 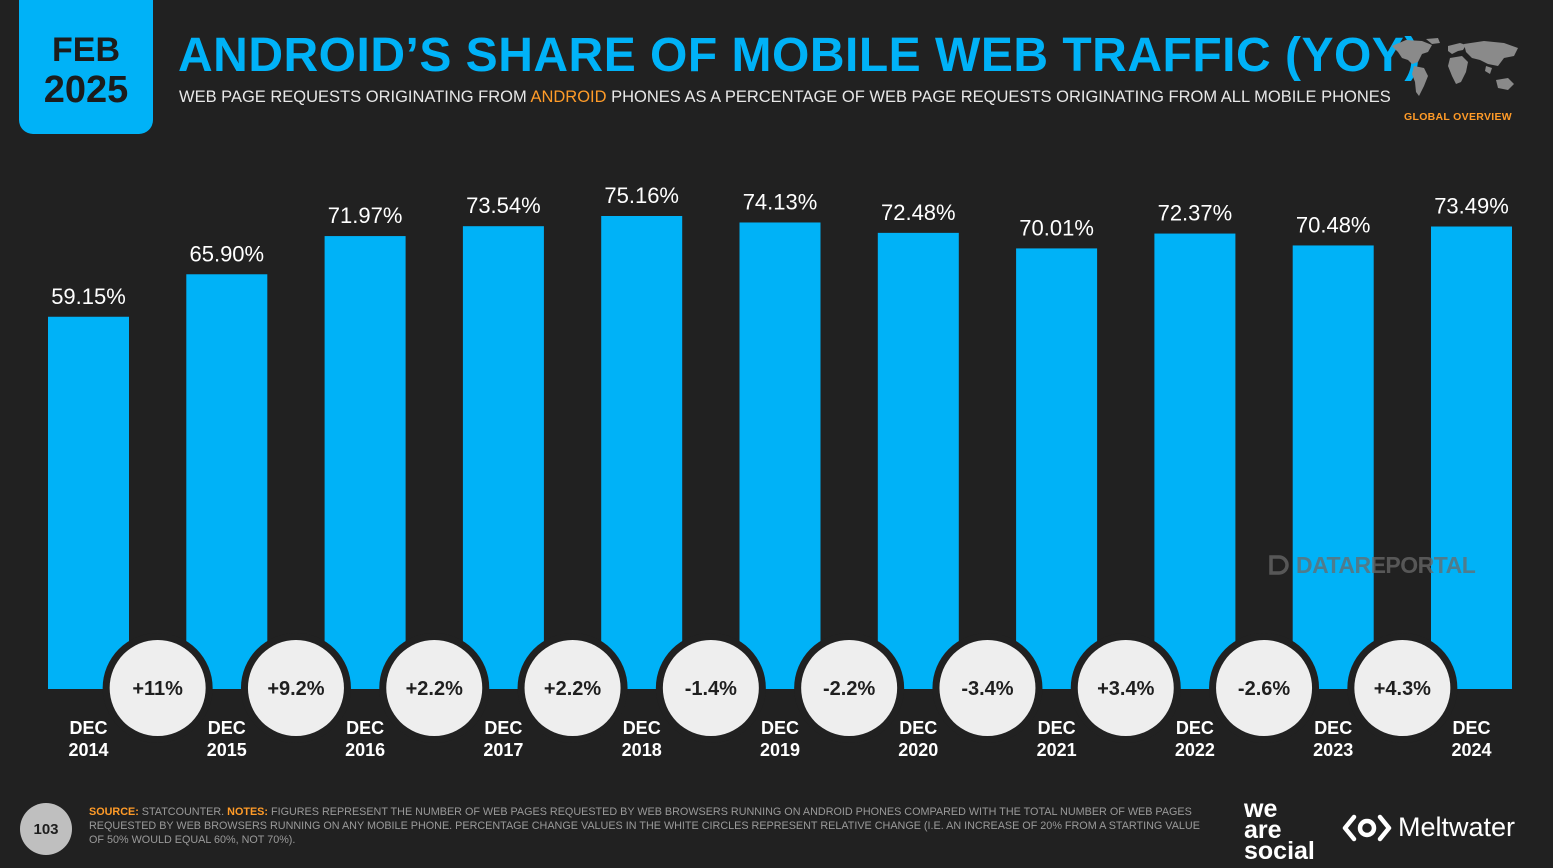 What do you see at coordinates (1471, 206) in the screenshot?
I see `value-label-10: 73.49%` at bounding box center [1471, 206].